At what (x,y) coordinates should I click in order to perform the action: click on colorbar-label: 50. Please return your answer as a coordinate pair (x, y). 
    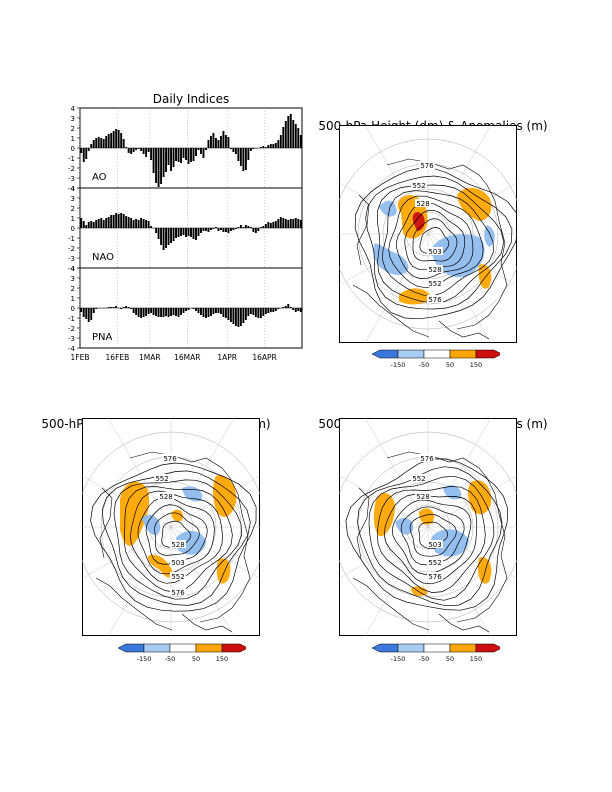
    Looking at the image, I should click on (450, 365).